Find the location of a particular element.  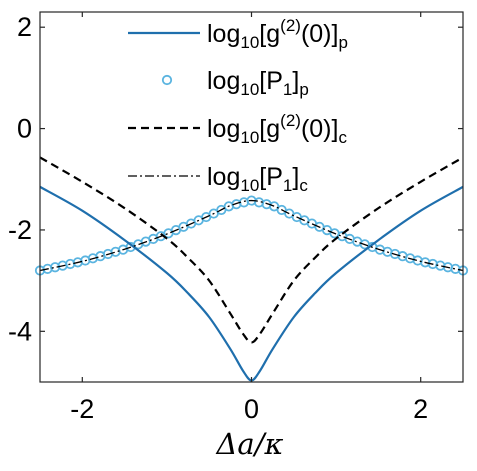

y-tick-label: 0 is located at coordinates (24, 129).